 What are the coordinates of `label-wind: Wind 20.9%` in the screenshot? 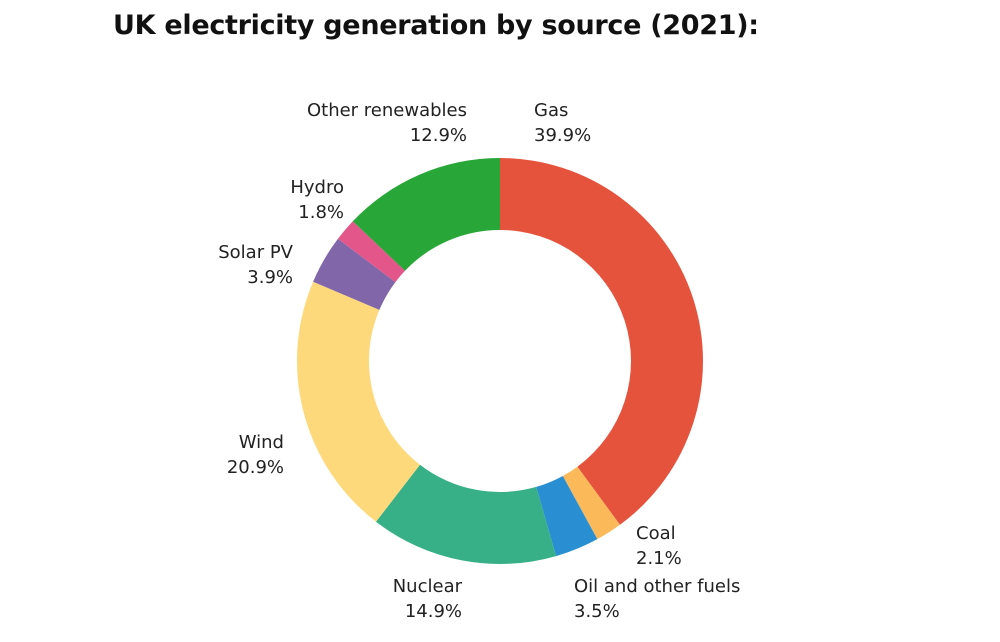 It's located at (255, 455).